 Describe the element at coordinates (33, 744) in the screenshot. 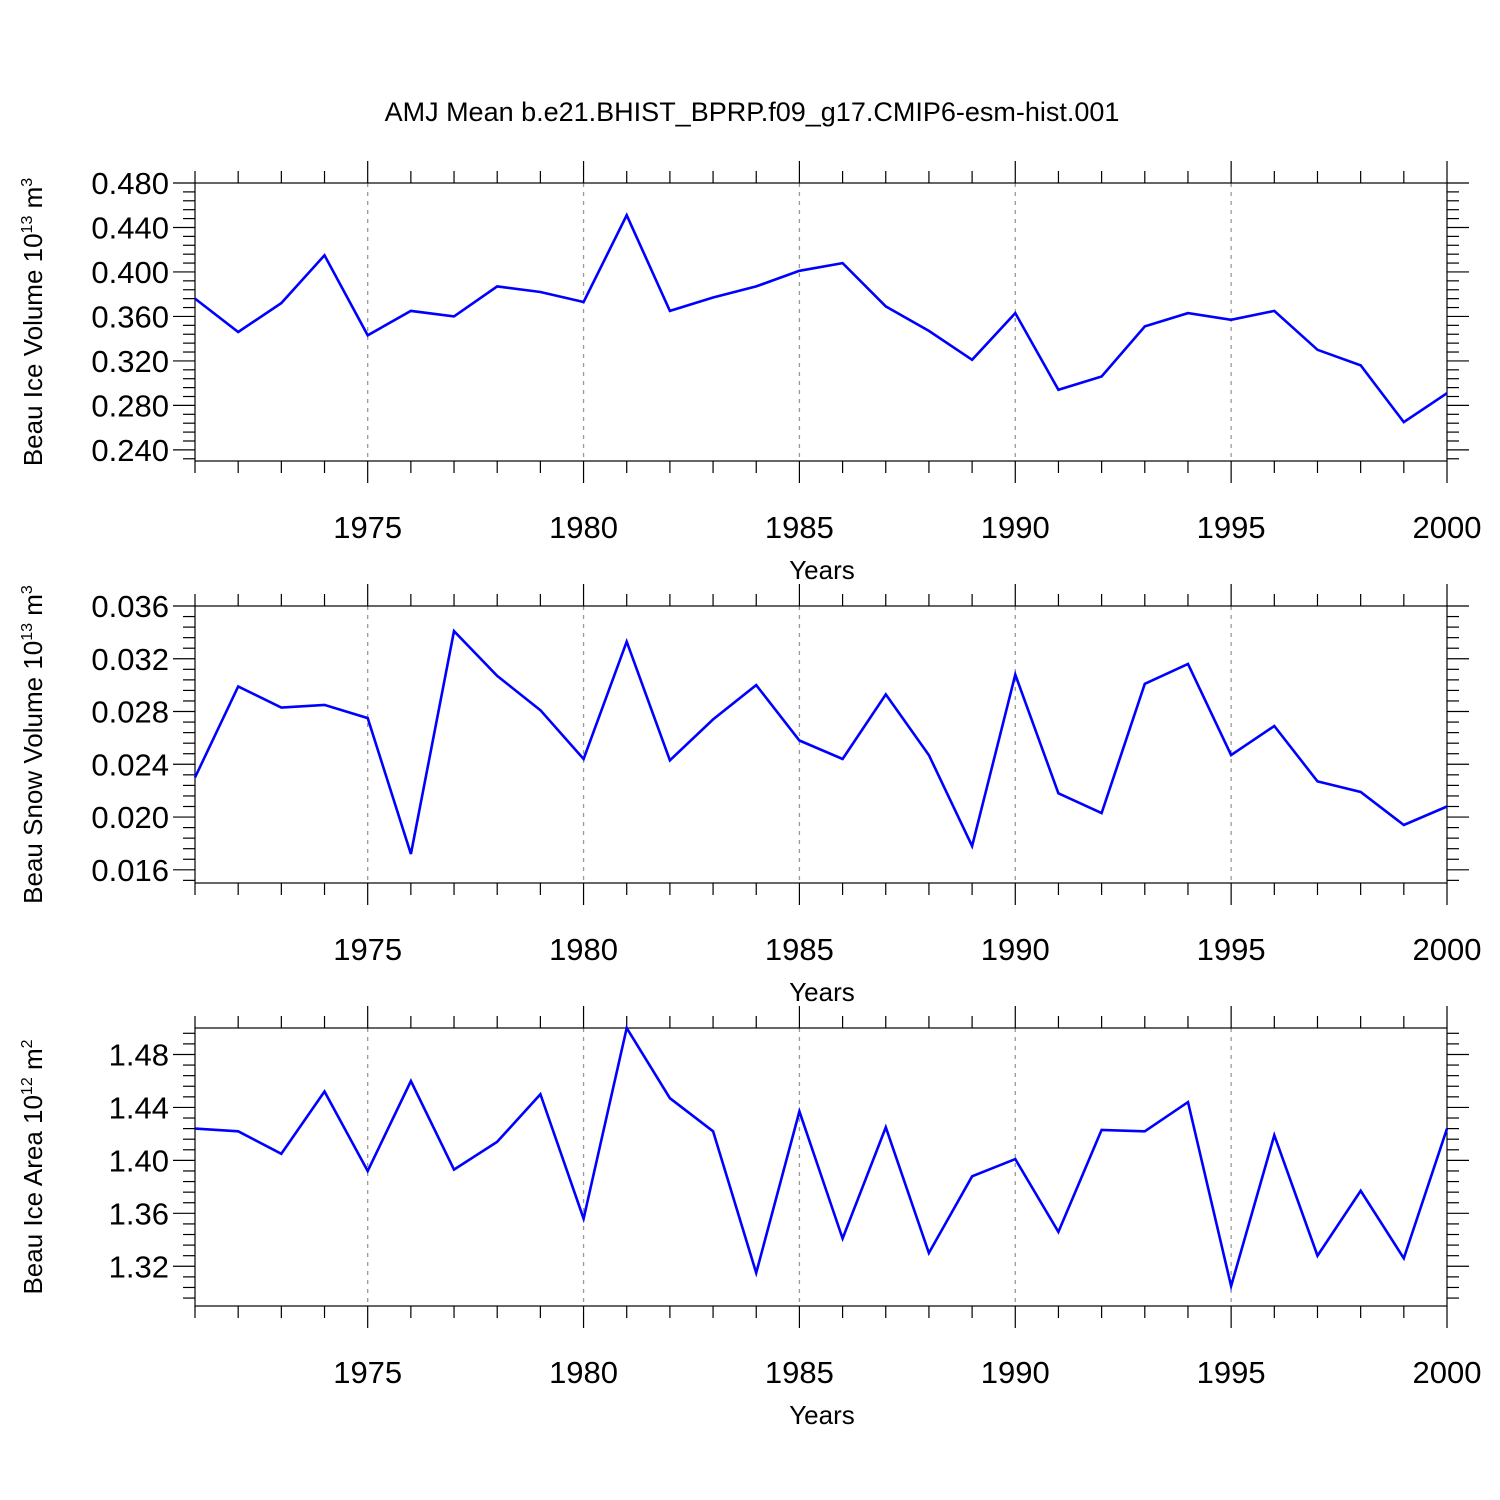

I see `y-axis-label: Beau Snow Volume 1013 m3` at that location.